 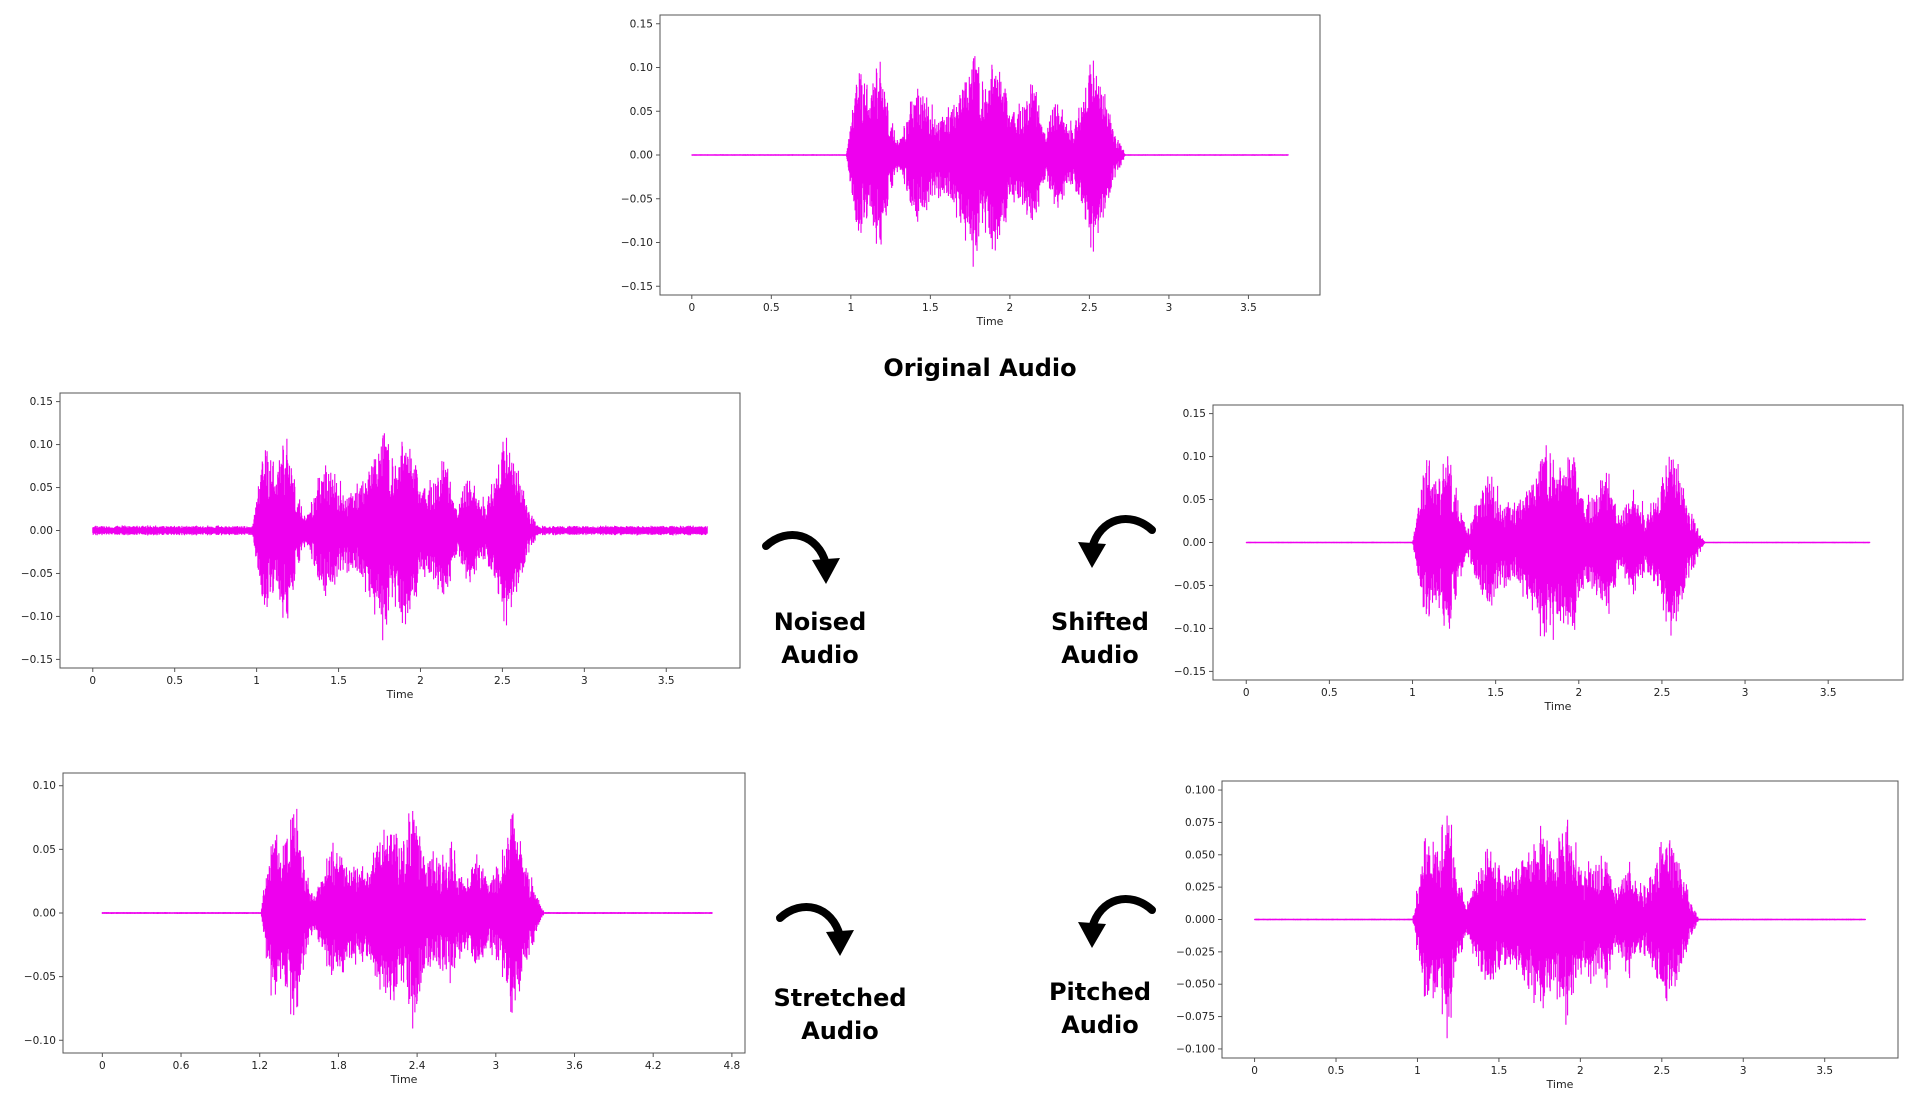 What do you see at coordinates (980, 368) in the screenshot?
I see `original-audio-caption: Original Audio` at bounding box center [980, 368].